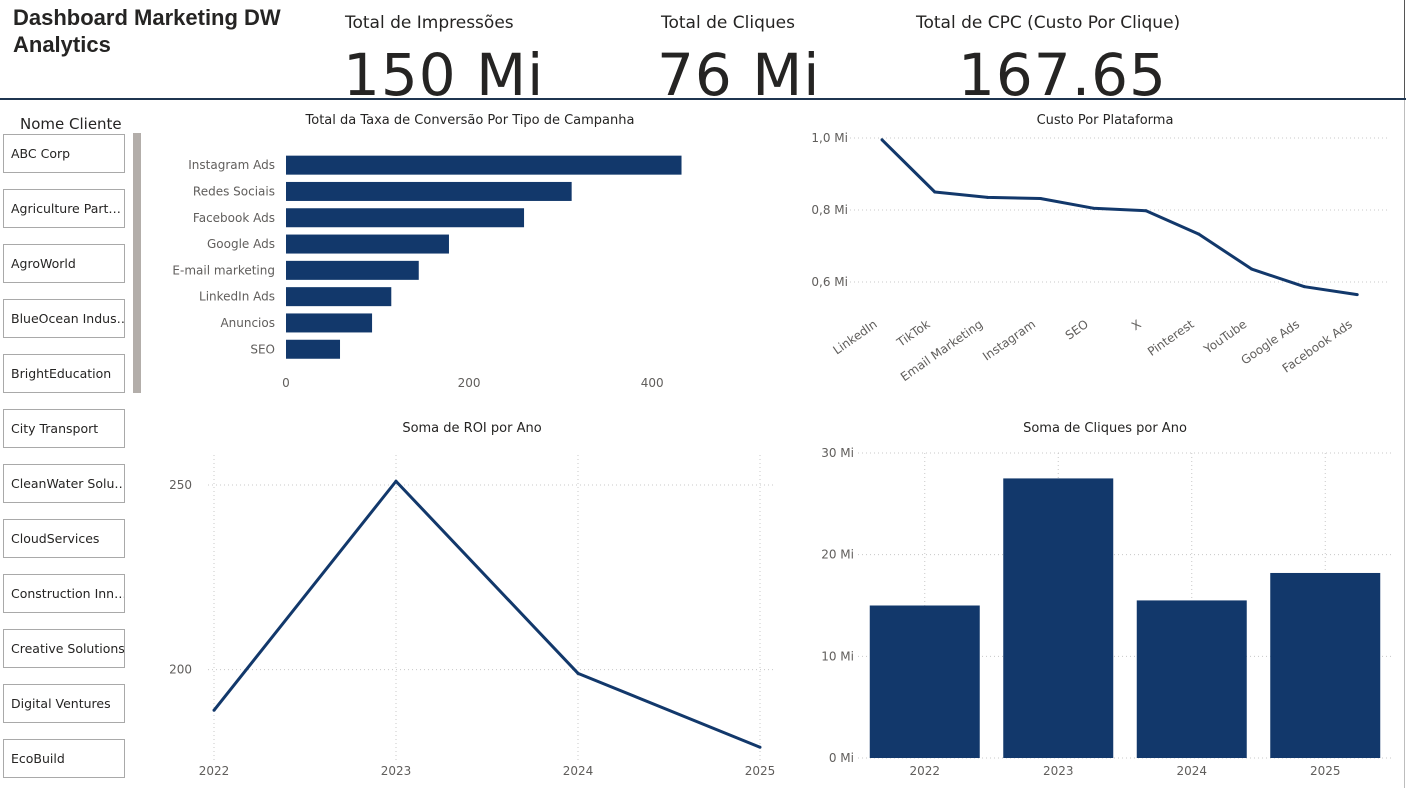 The image size is (1406, 788). Describe the element at coordinates (64, 263) in the screenshot. I see `slicer-item: AgroWorld` at that location.